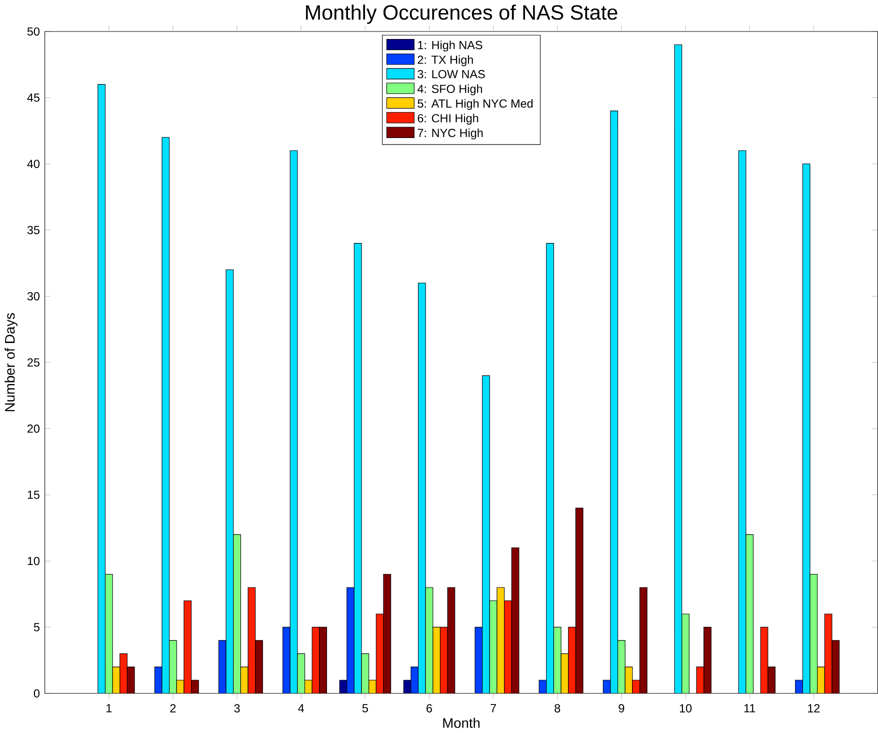 The height and width of the screenshot is (733, 878). What do you see at coordinates (34, 362) in the screenshot?
I see `y-tick-label: 25` at bounding box center [34, 362].